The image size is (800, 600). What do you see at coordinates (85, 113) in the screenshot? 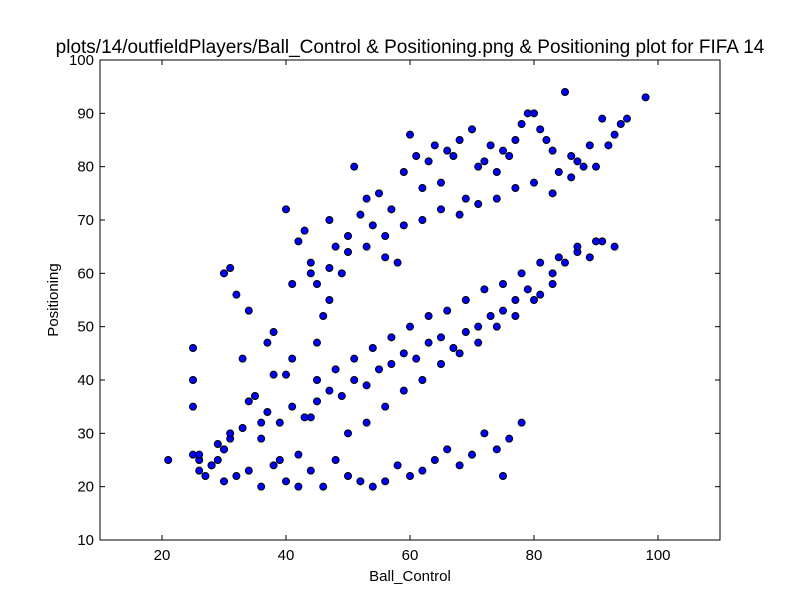
I see `y-tick-label: 90` at bounding box center [85, 113].